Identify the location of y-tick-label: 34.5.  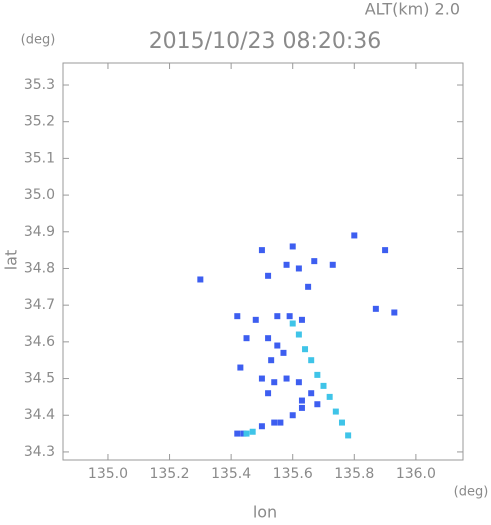
(39, 379).